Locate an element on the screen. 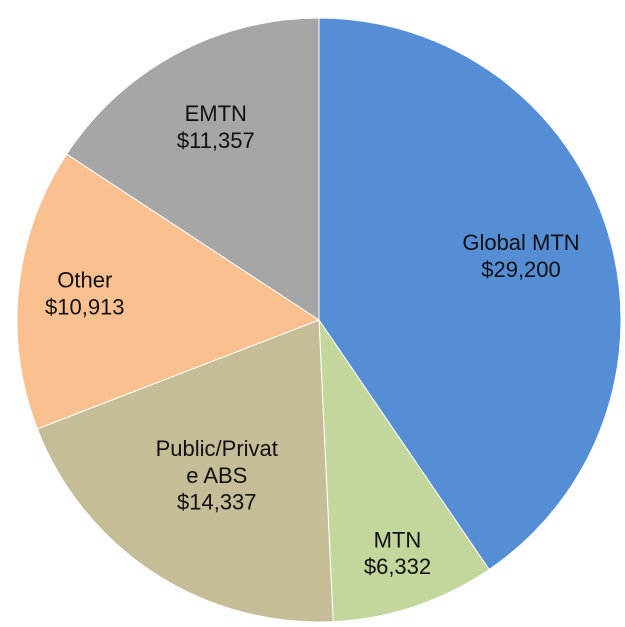  slice-value-label: $6,332 is located at coordinates (397, 566).